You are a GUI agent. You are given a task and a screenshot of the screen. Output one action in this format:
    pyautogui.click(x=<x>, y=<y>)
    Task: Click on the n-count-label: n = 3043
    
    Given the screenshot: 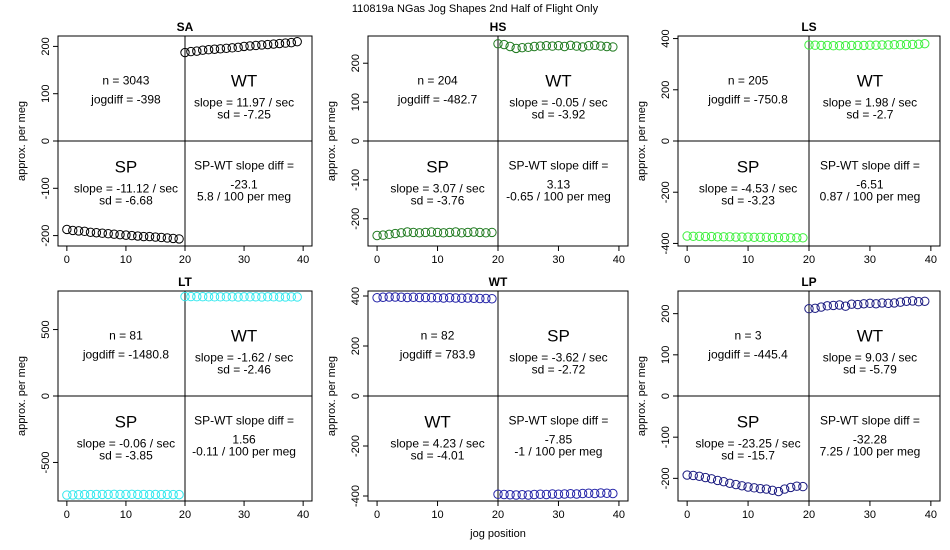 What is the action you would take?
    pyautogui.click(x=125, y=81)
    